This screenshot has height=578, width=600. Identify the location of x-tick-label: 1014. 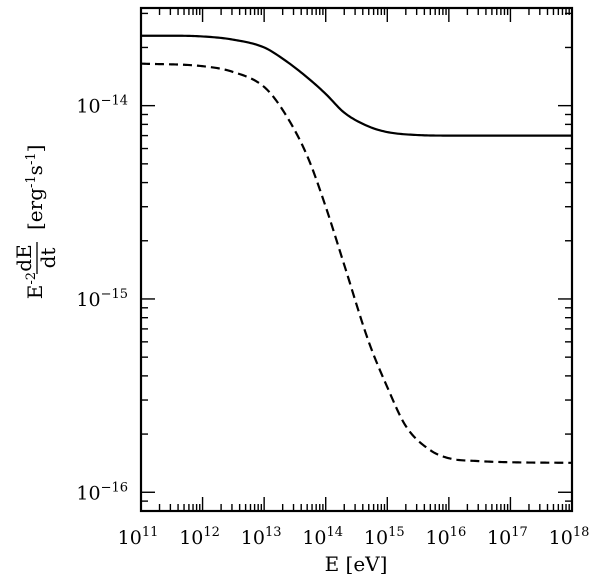
(322, 537).